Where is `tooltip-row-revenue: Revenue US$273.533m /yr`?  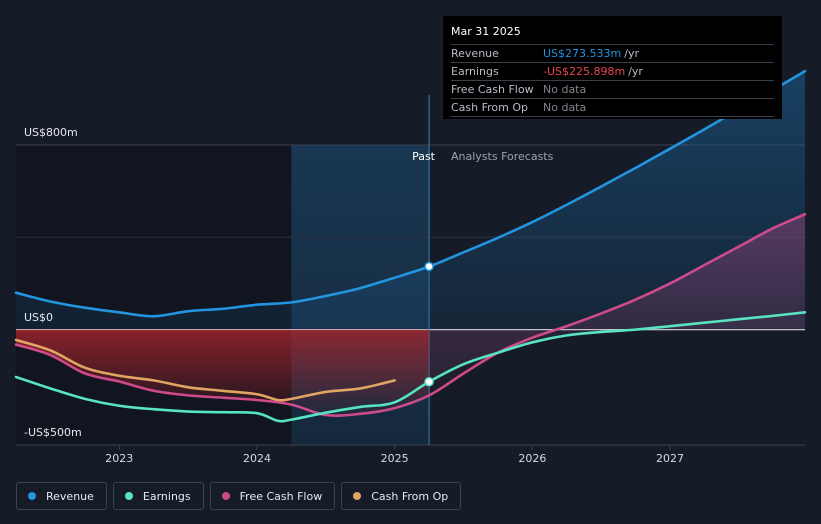 tooltip-row-revenue: Revenue US$273.533m /yr is located at coordinates (612, 54).